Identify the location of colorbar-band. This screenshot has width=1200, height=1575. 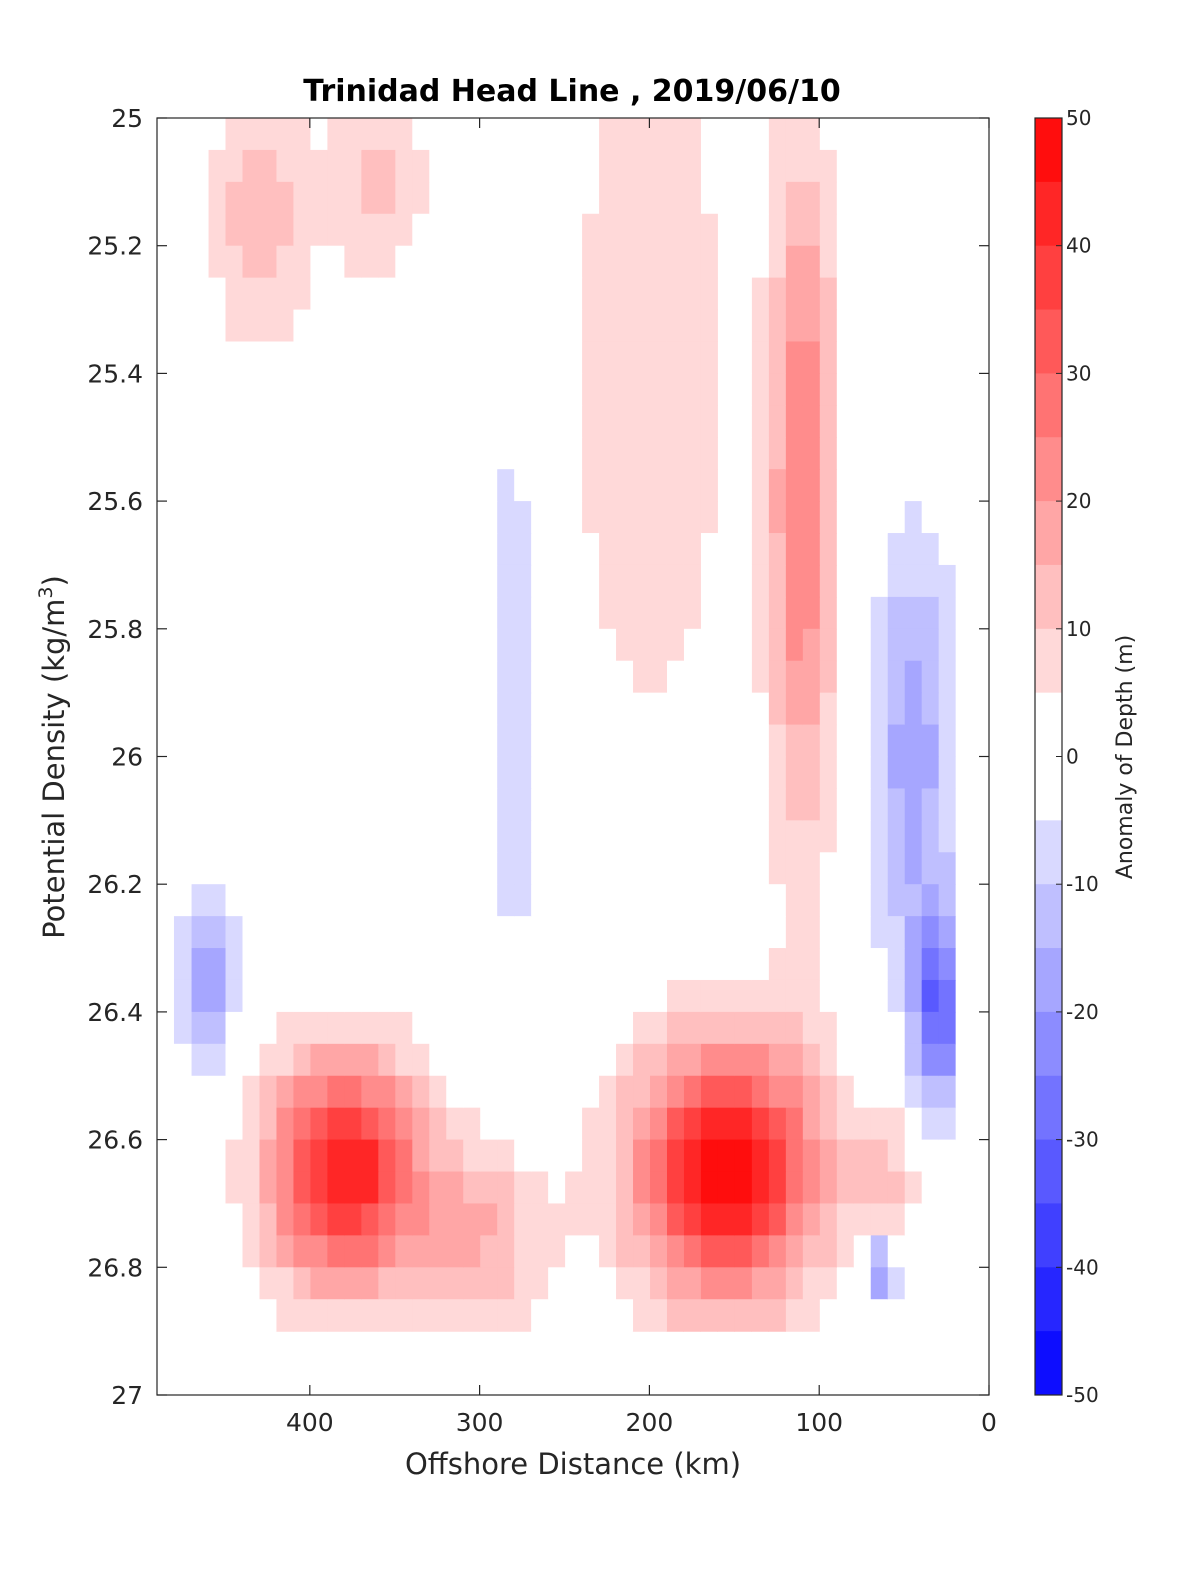
(1048, 150).